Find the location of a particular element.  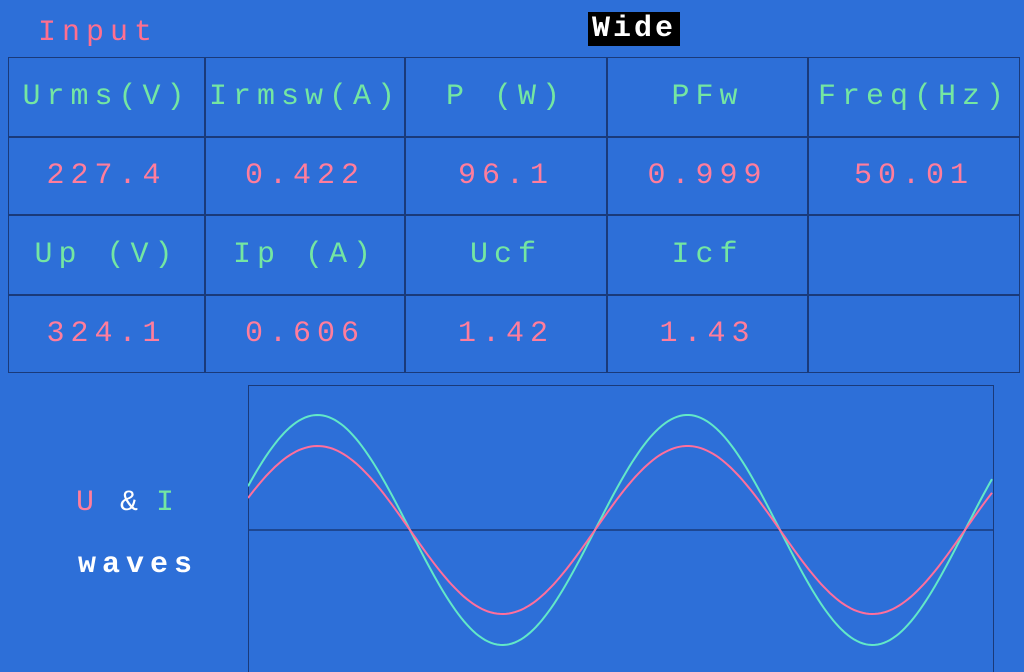

measurement-value: 0.422 is located at coordinates (305, 176).